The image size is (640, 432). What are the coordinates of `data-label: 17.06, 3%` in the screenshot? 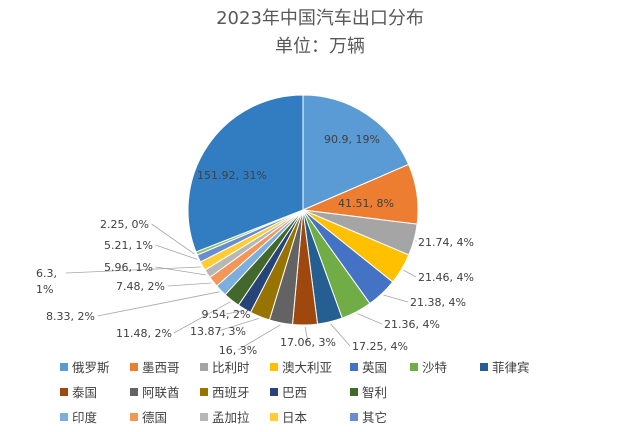 It's located at (308, 342).